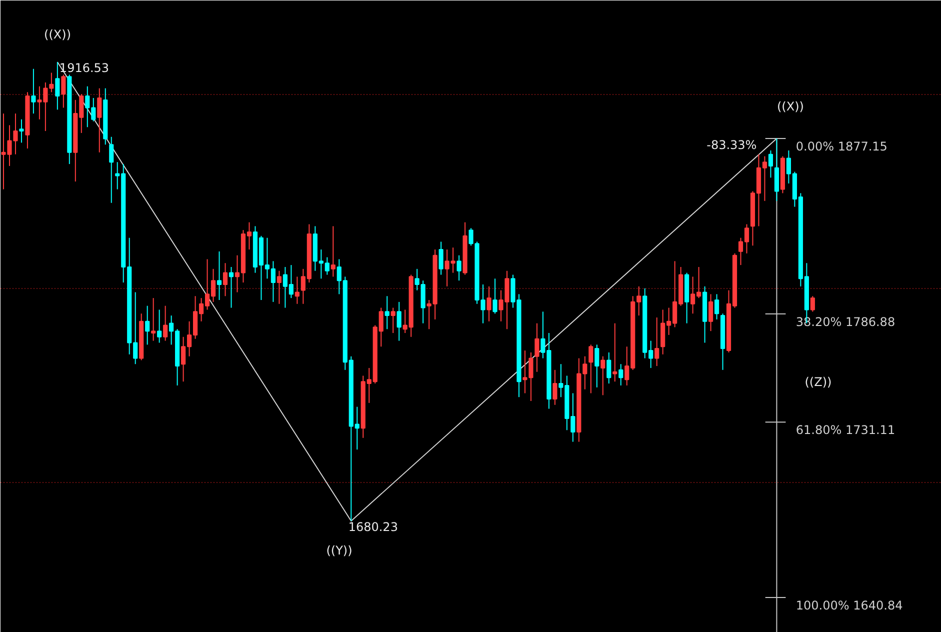  What do you see at coordinates (842, 146) in the screenshot?
I see `ref-line-label: 0.00% 1877.15` at bounding box center [842, 146].